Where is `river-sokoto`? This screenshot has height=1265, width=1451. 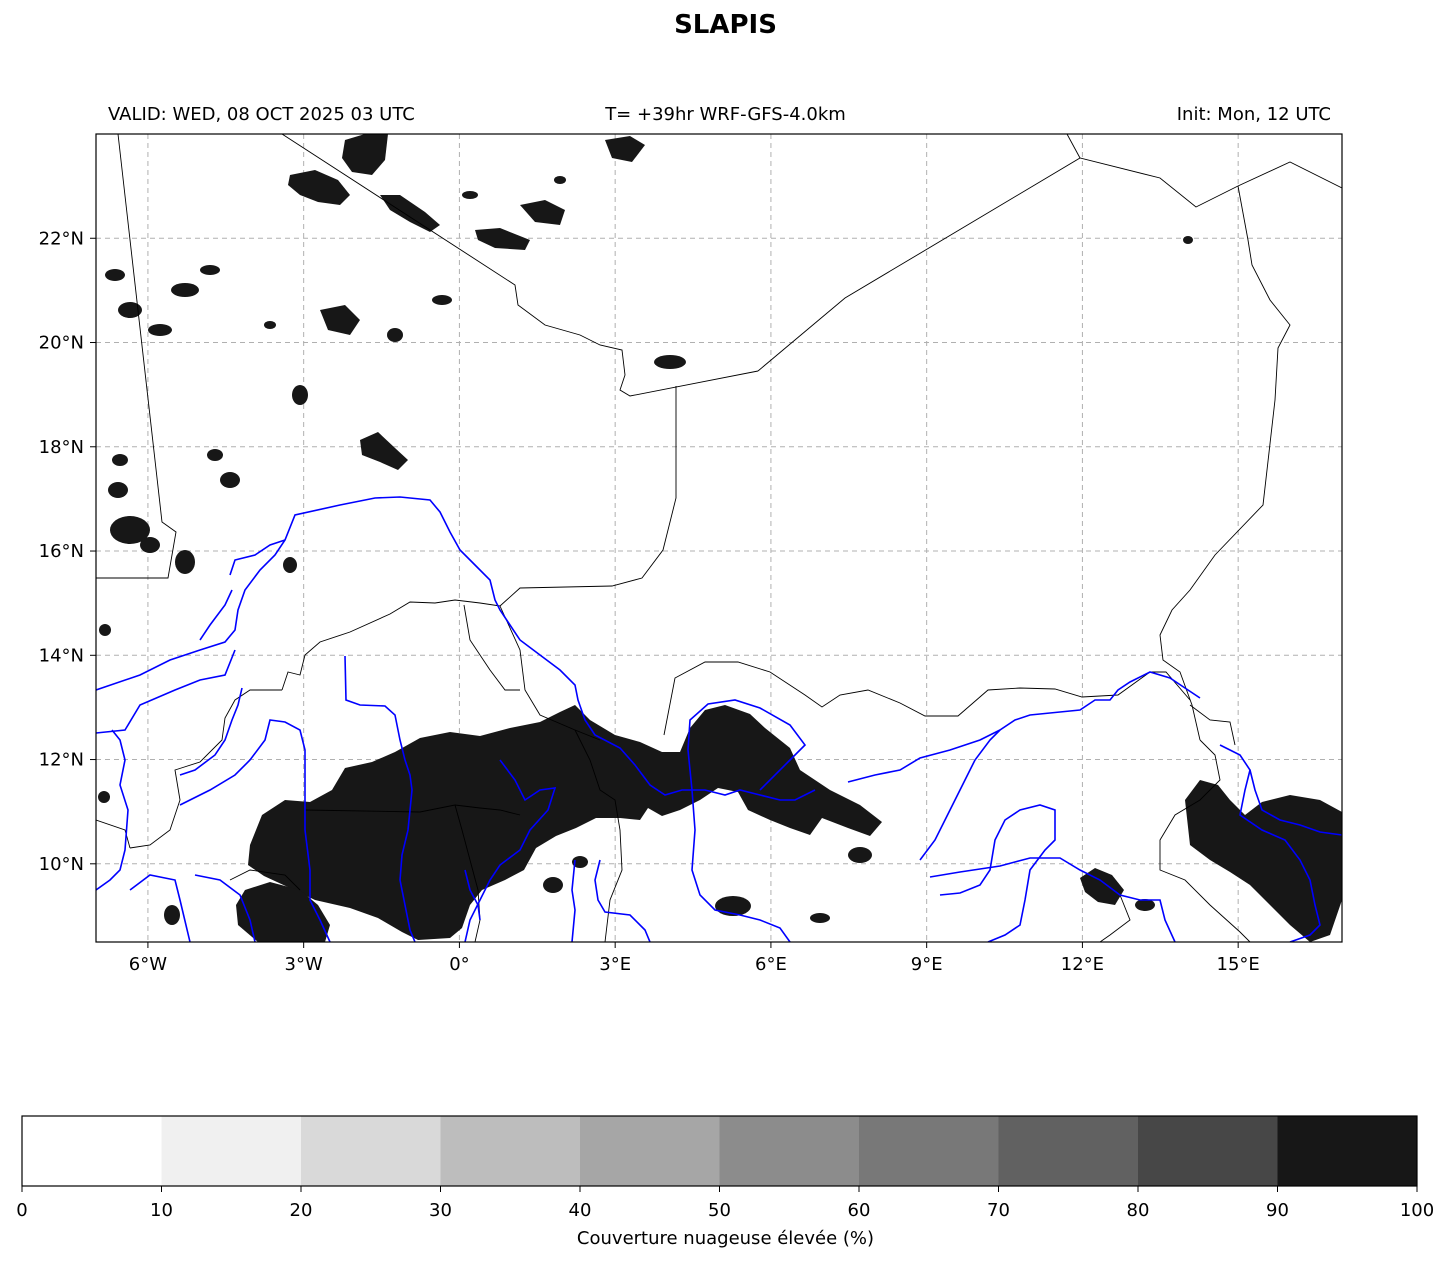
river-sokoto is located at coordinates (924, 756).